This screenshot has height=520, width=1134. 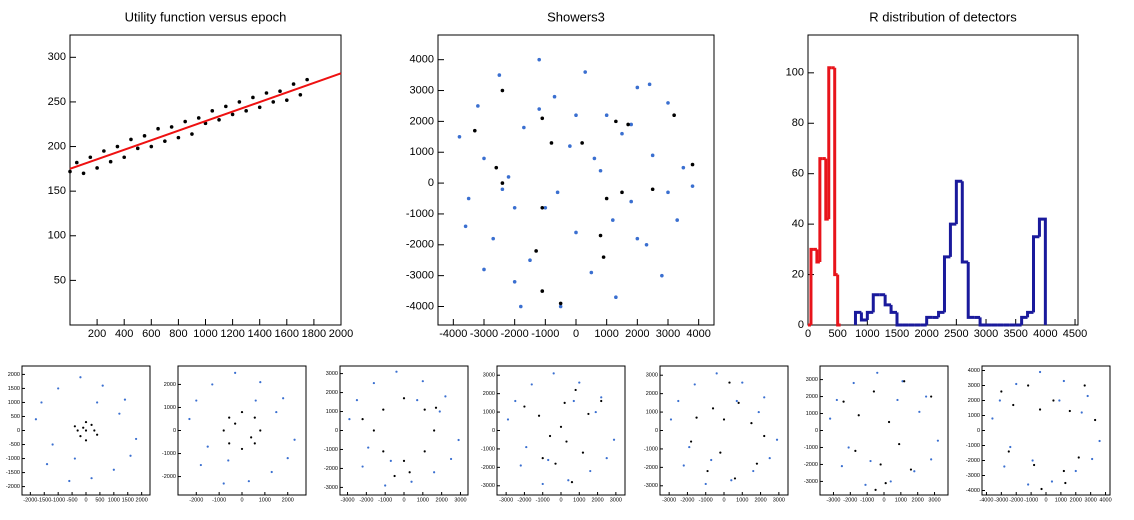 I want to click on y-tick-label: -1000, so click(x=331, y=450).